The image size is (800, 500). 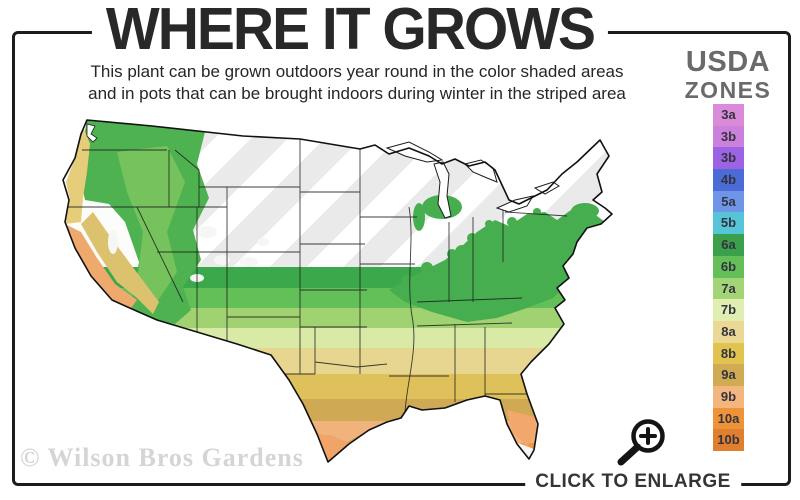 What do you see at coordinates (728, 115) in the screenshot?
I see `legend-zone-chip-3a-0: 3a` at bounding box center [728, 115].